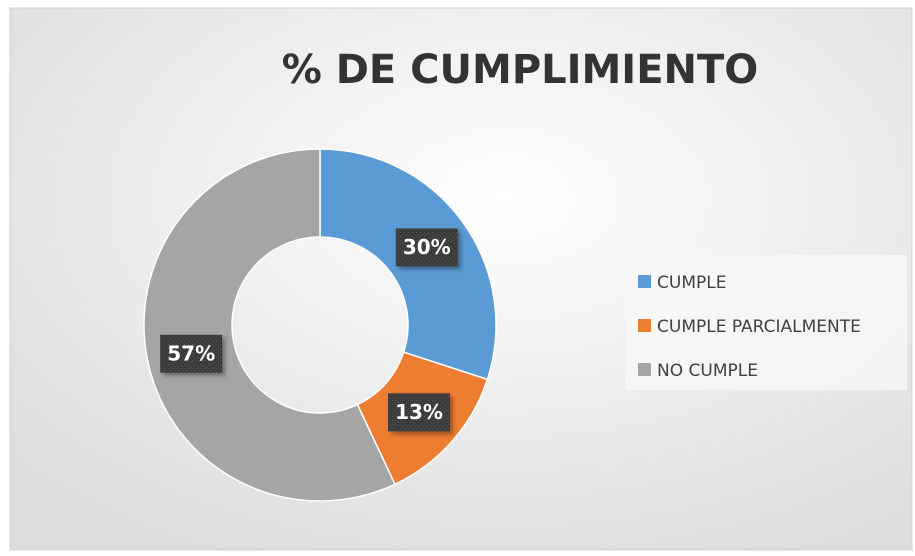 This screenshot has height=556, width=915. Describe the element at coordinates (691, 283) in the screenshot. I see `legend-label: CUMPLE` at that location.